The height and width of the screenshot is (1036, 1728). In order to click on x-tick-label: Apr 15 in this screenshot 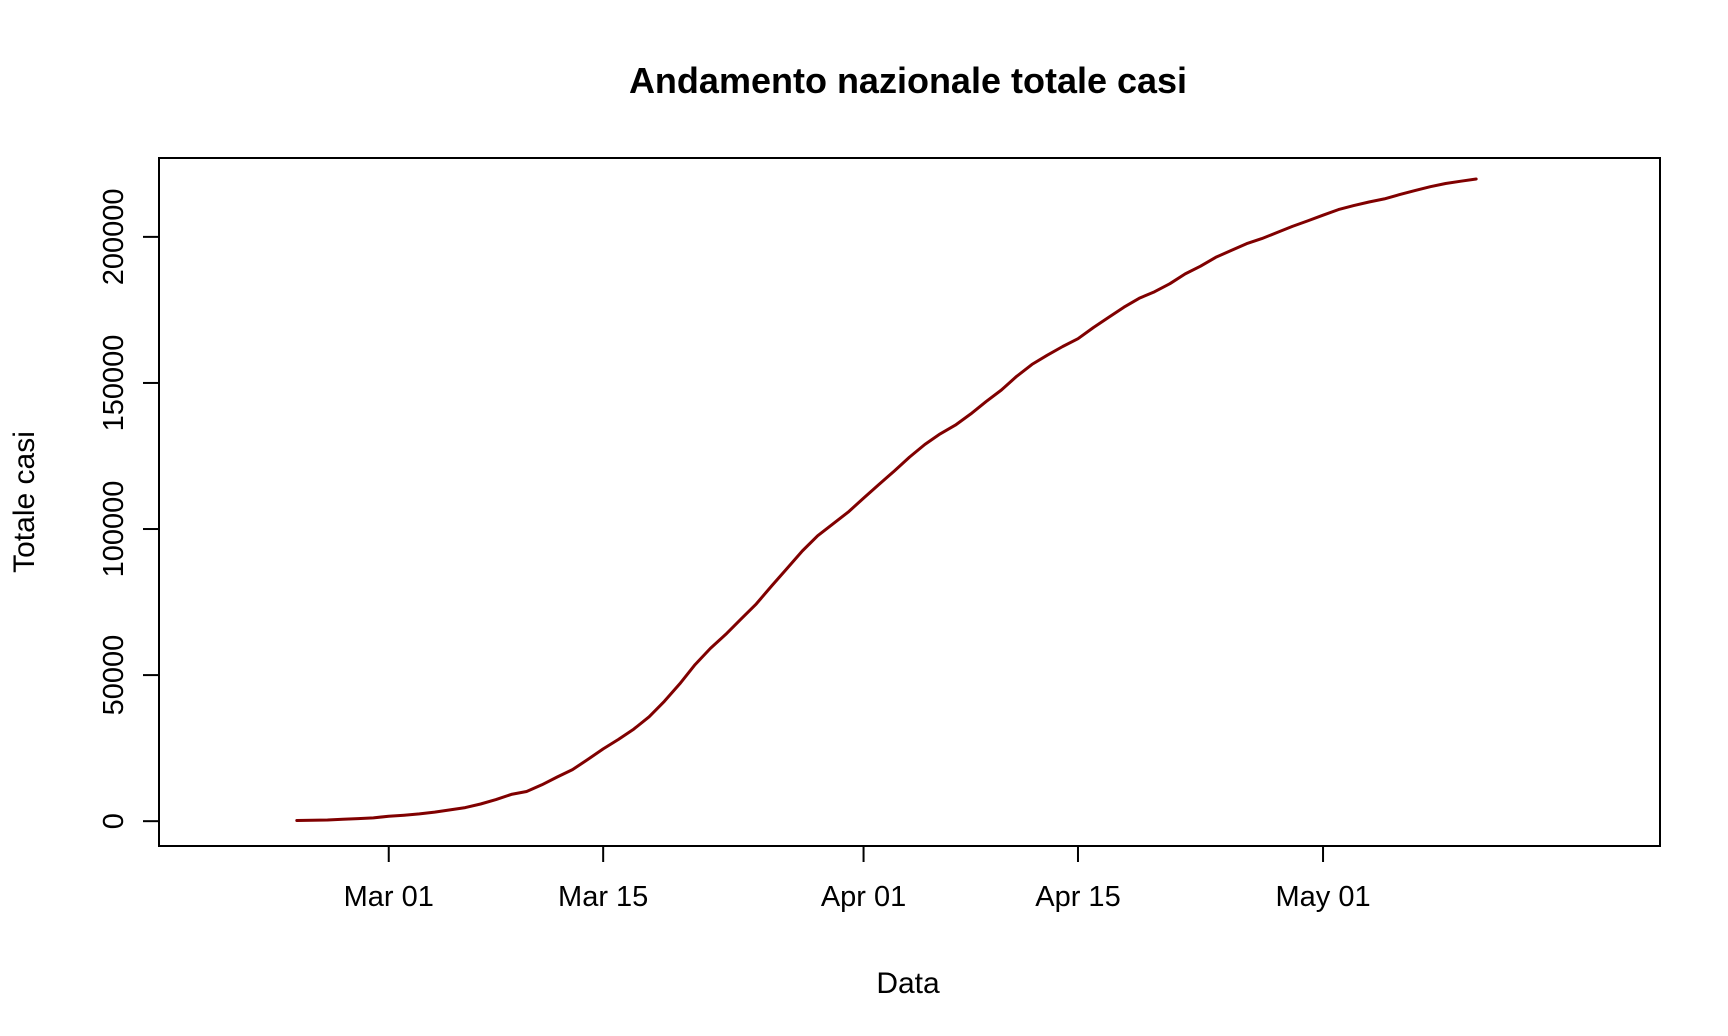, I will do `click(1077, 897)`.